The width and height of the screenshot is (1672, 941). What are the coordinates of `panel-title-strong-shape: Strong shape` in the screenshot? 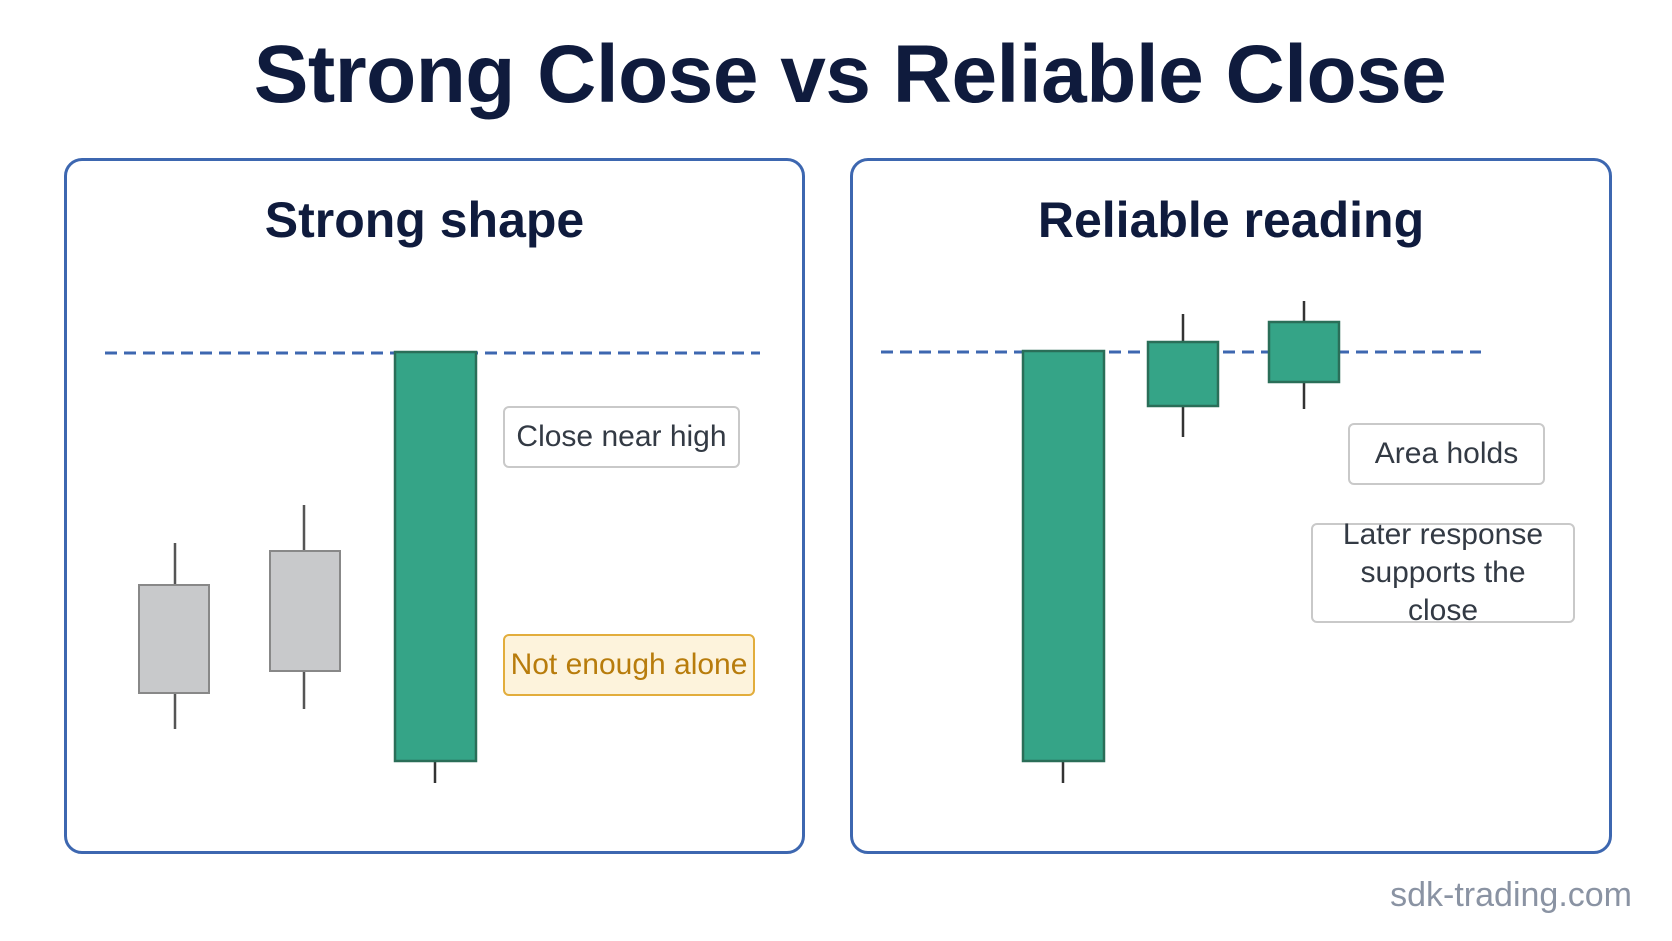 It's located at (424, 220).